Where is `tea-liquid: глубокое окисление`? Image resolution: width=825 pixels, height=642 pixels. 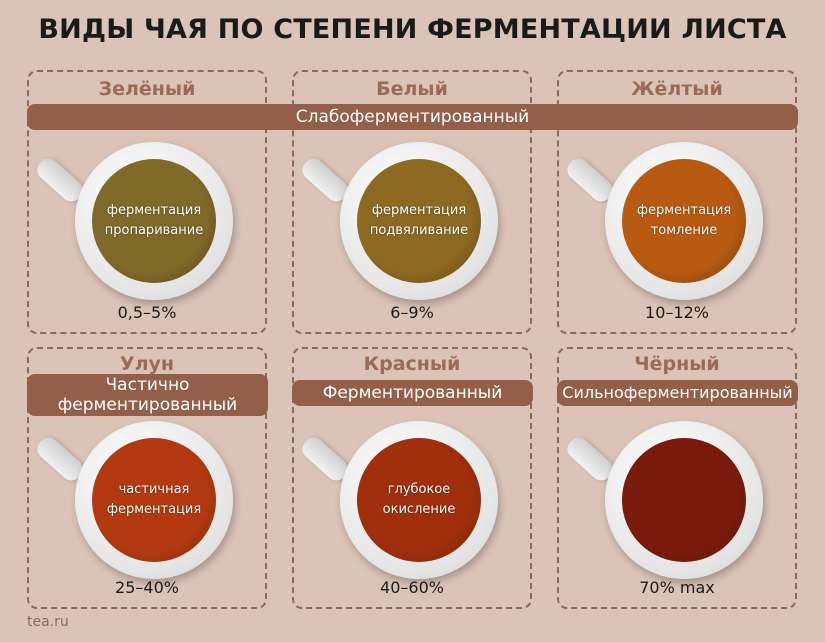
tea-liquid: глубокое окисление is located at coordinates (419, 500).